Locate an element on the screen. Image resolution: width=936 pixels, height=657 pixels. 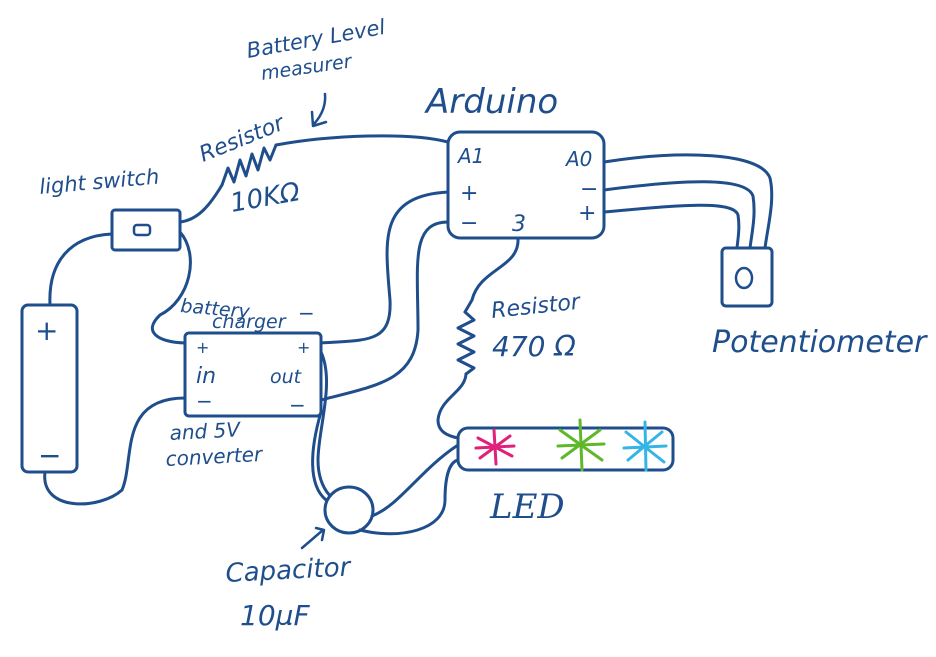
light-switch-toggle is located at coordinates (142, 230).